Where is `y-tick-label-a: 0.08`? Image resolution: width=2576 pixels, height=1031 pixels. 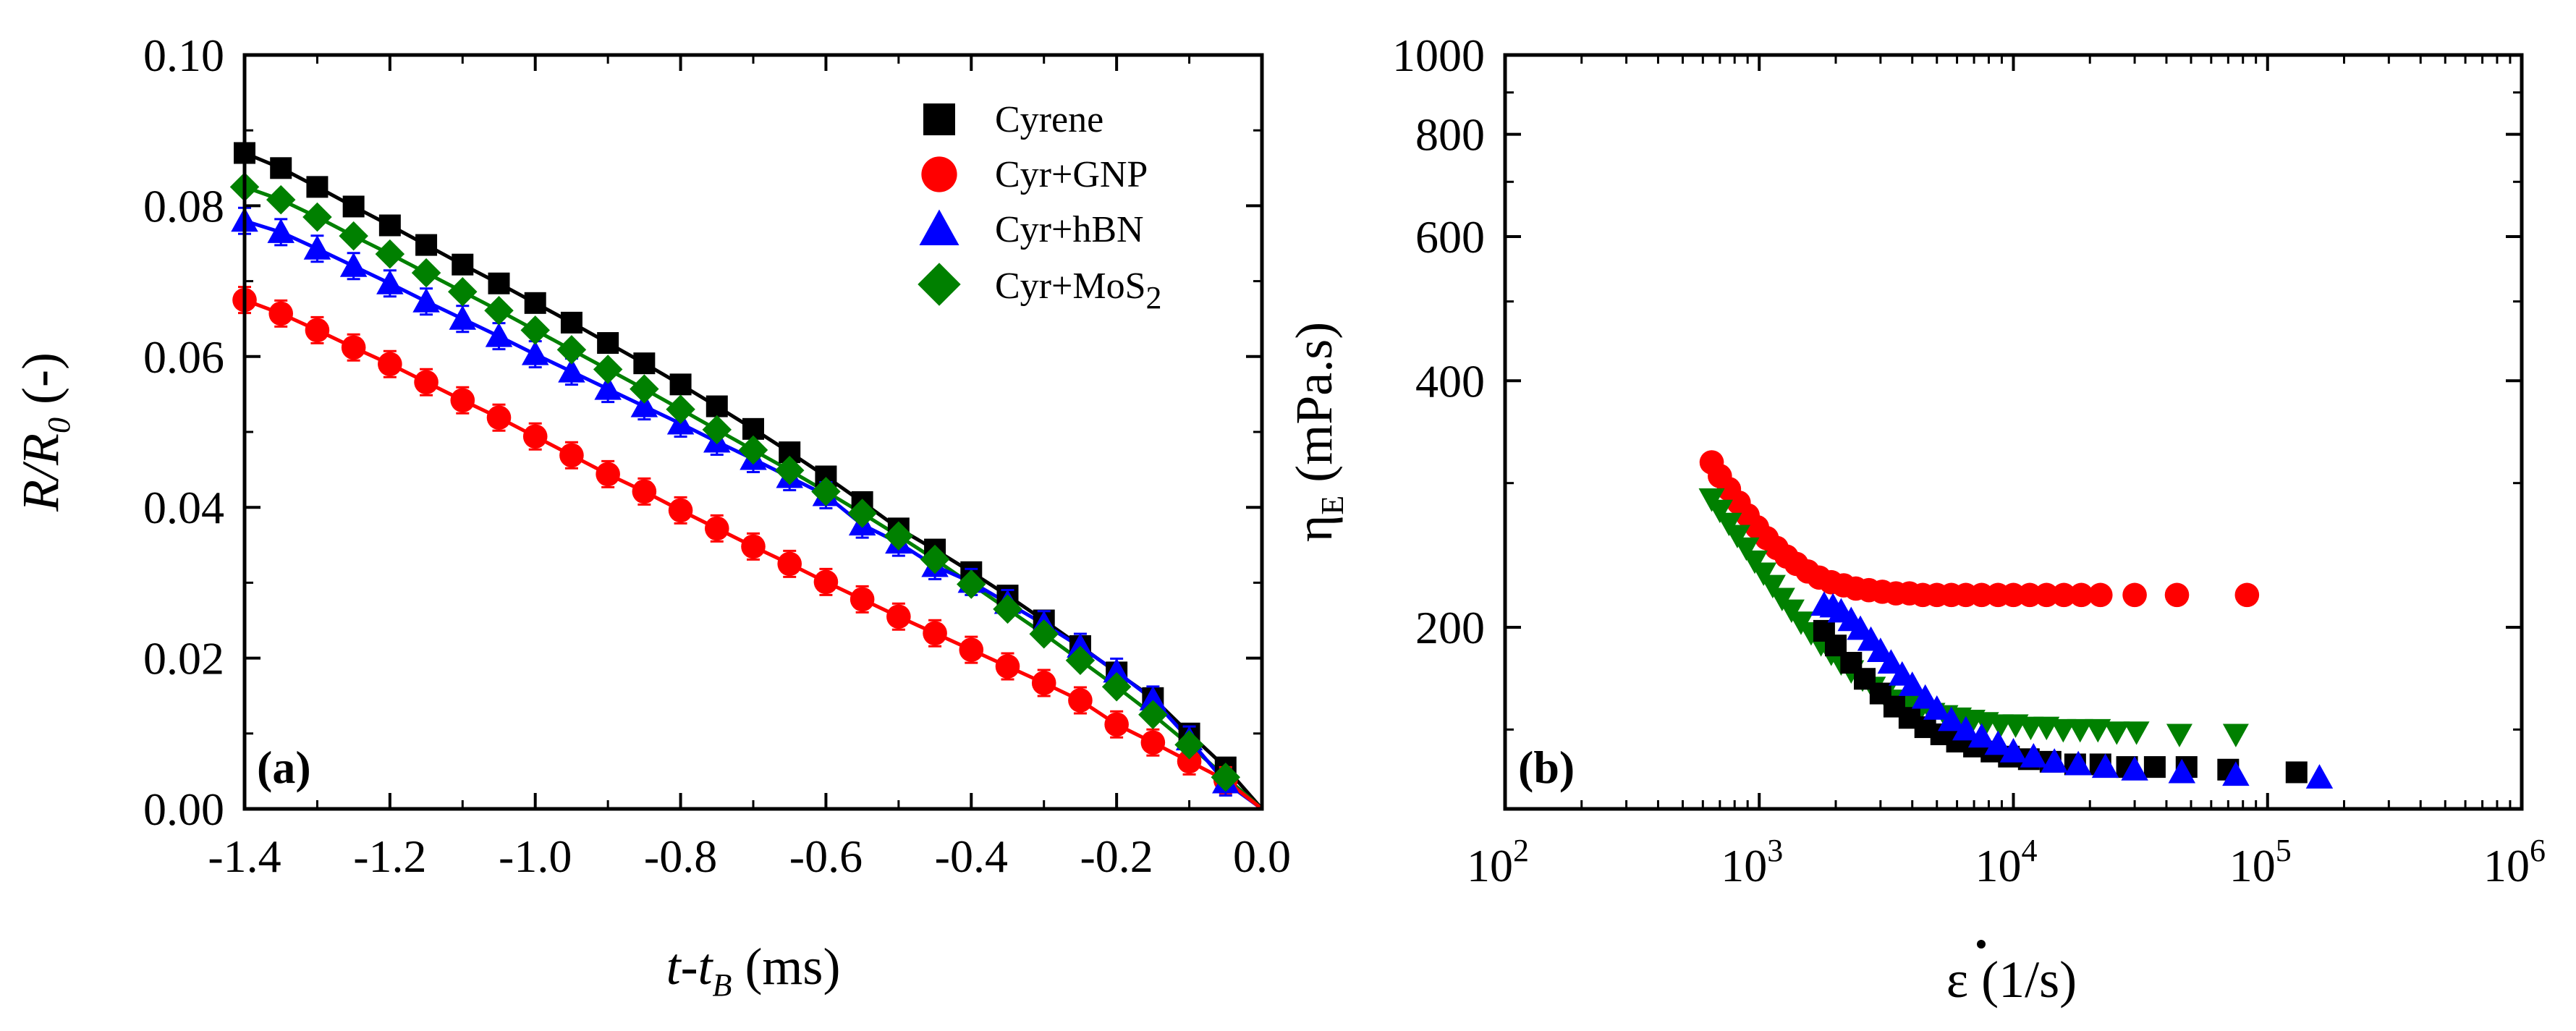 y-tick-label-a: 0.08 is located at coordinates (183, 206).